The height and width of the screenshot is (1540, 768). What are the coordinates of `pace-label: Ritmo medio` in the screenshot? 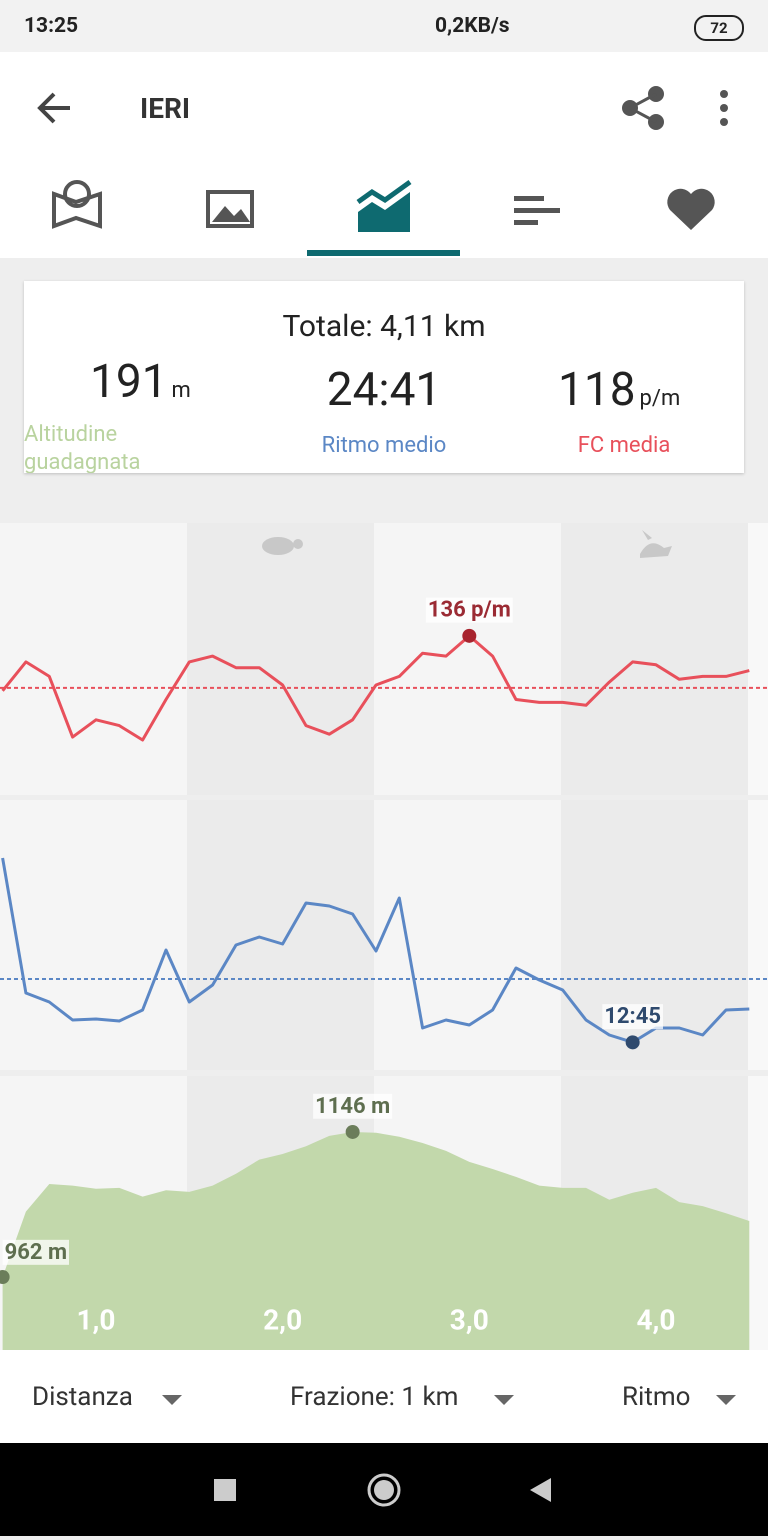 It's located at (384, 445).